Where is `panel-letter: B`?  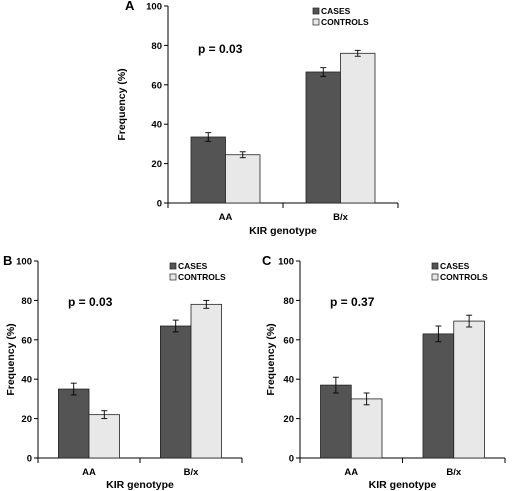
panel-letter: B is located at coordinates (7, 260).